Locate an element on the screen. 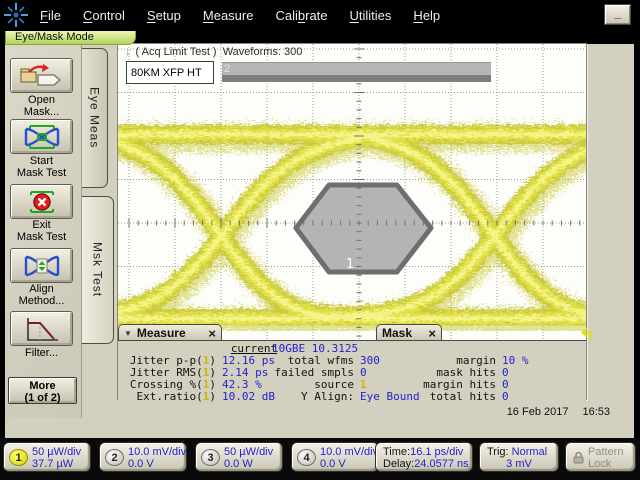 The width and height of the screenshot is (640, 480). stat-row: total hits 0 is located at coordinates (469, 396).